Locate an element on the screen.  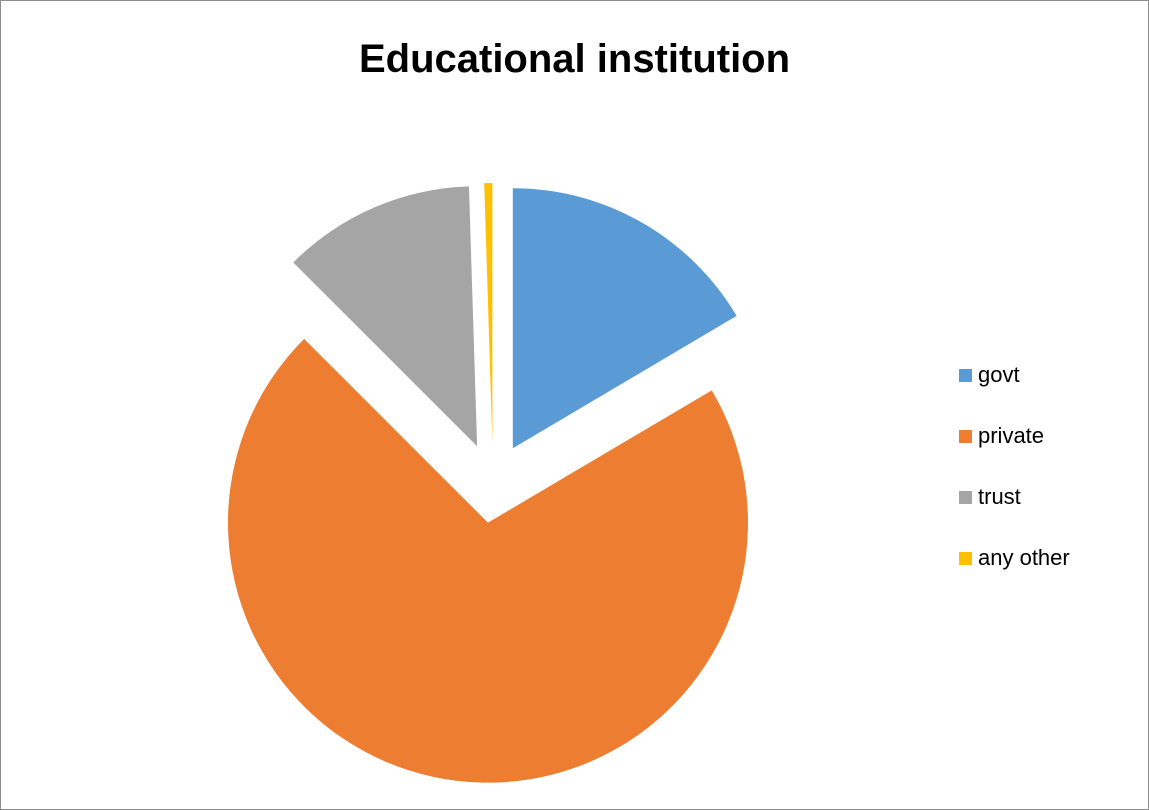
pie-slice-govt is located at coordinates (624, 318).